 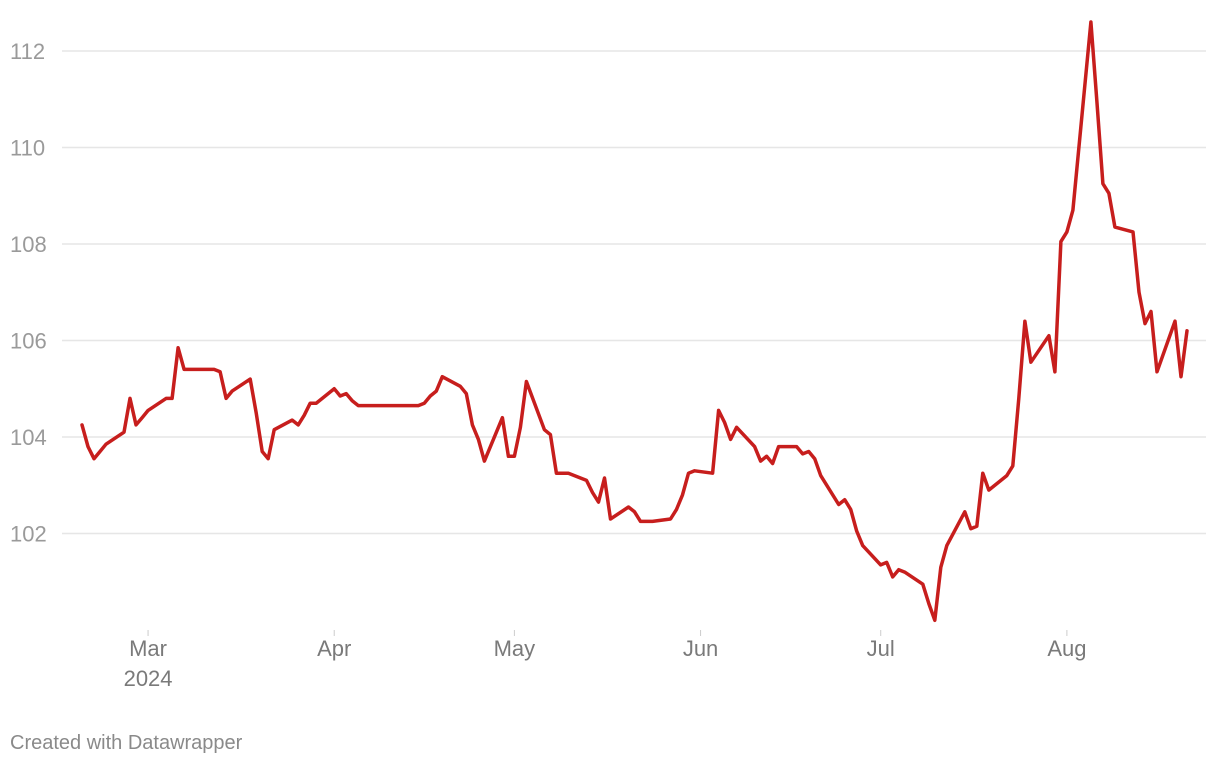 I want to click on y-tick-label-104: 104, so click(x=28, y=437).